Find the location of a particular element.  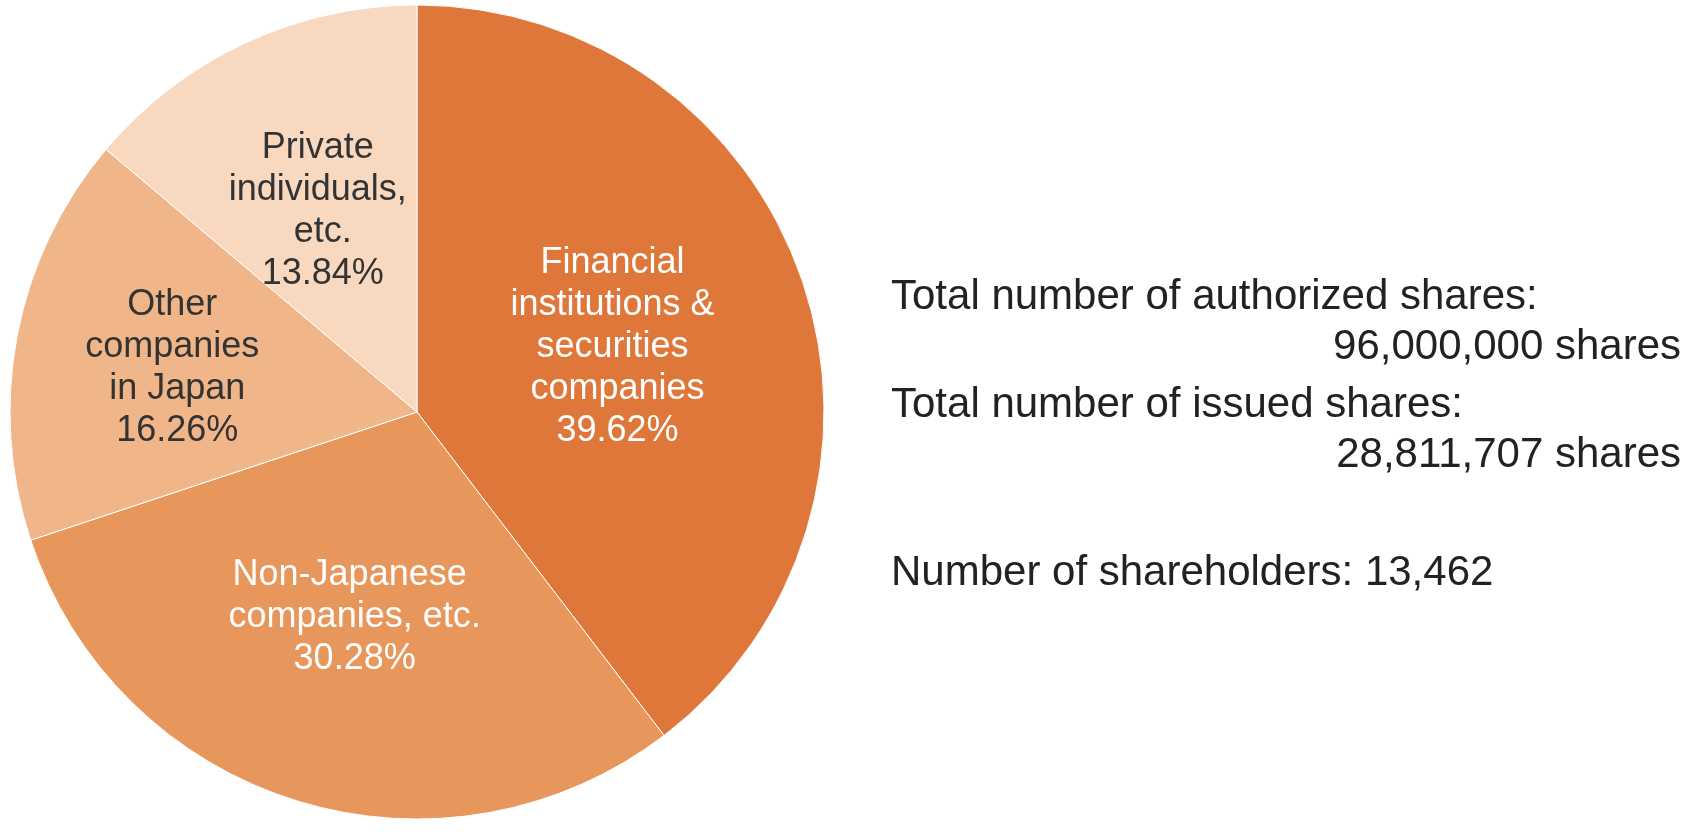

slice-label: Financial institutions & securities companies is located at coordinates (617, 323).